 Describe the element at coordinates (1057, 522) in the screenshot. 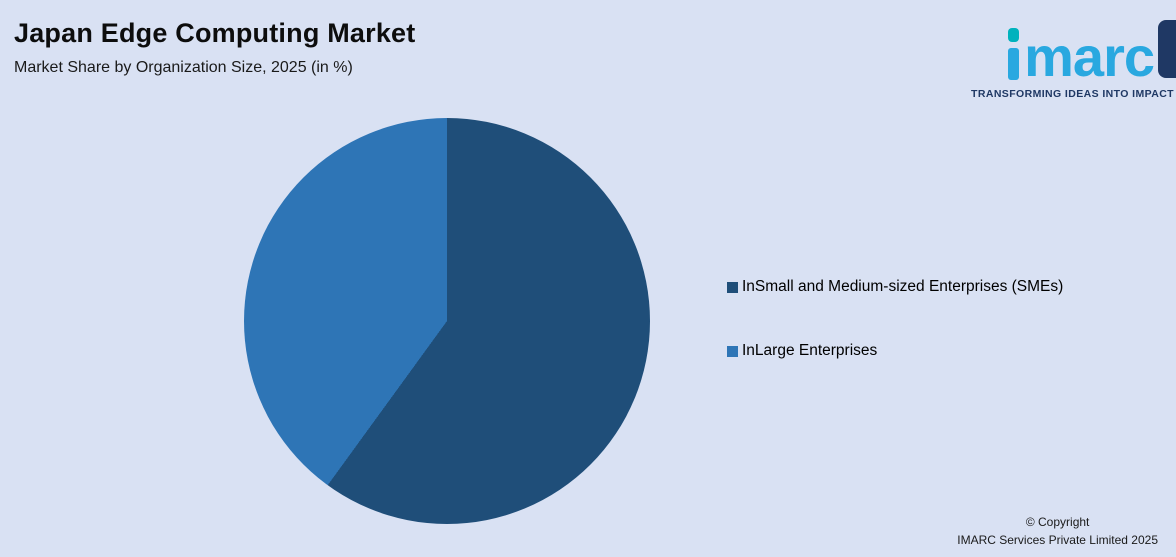

I see `copyright-line1: © Copyright` at that location.